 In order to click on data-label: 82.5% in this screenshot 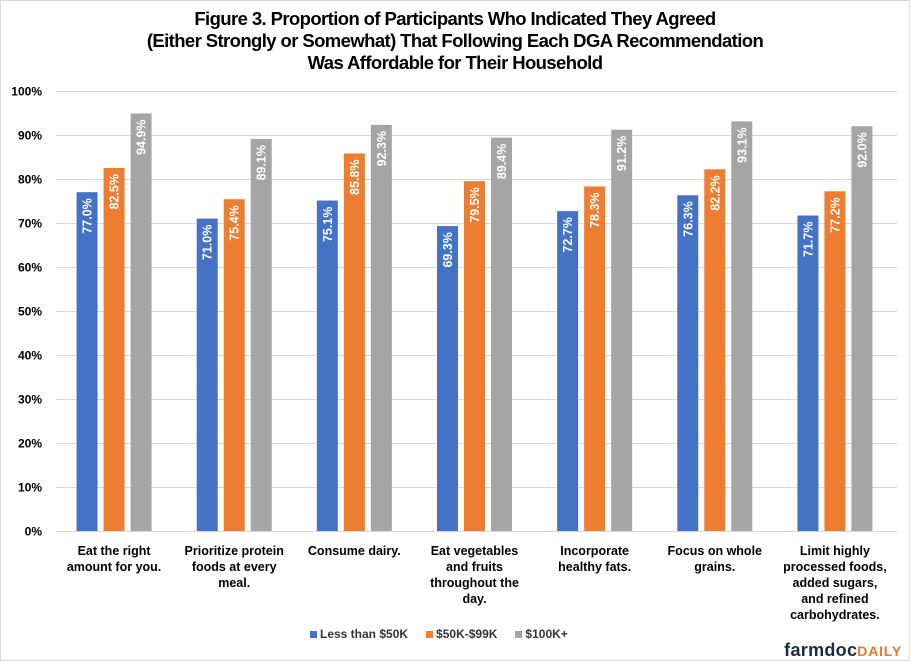, I will do `click(115, 191)`.